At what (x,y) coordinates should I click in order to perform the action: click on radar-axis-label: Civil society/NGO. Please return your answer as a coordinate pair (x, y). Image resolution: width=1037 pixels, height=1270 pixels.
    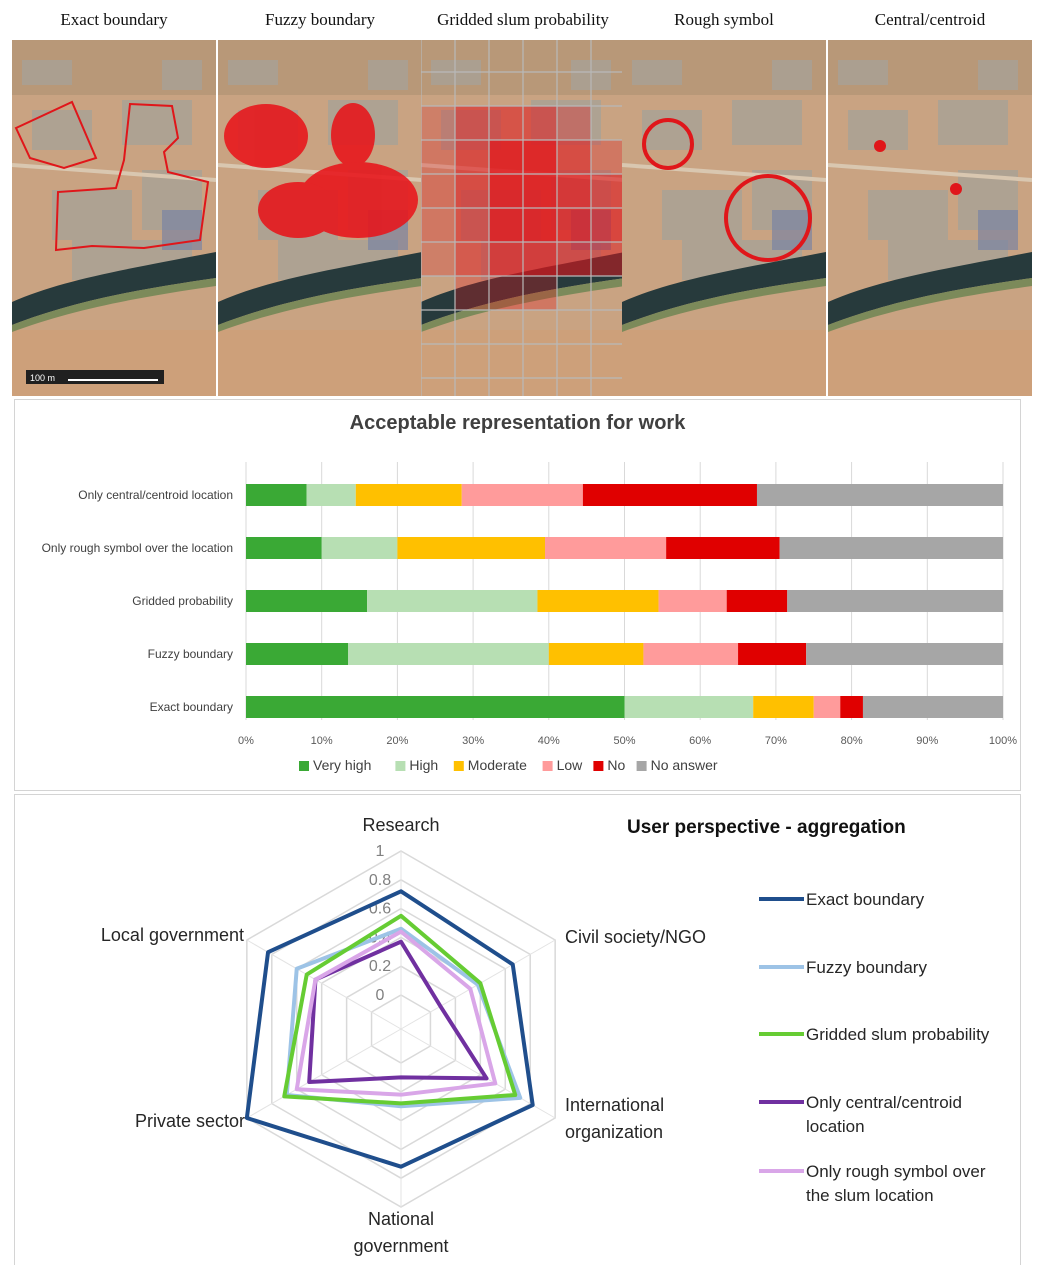
    Looking at the image, I should click on (635, 937).